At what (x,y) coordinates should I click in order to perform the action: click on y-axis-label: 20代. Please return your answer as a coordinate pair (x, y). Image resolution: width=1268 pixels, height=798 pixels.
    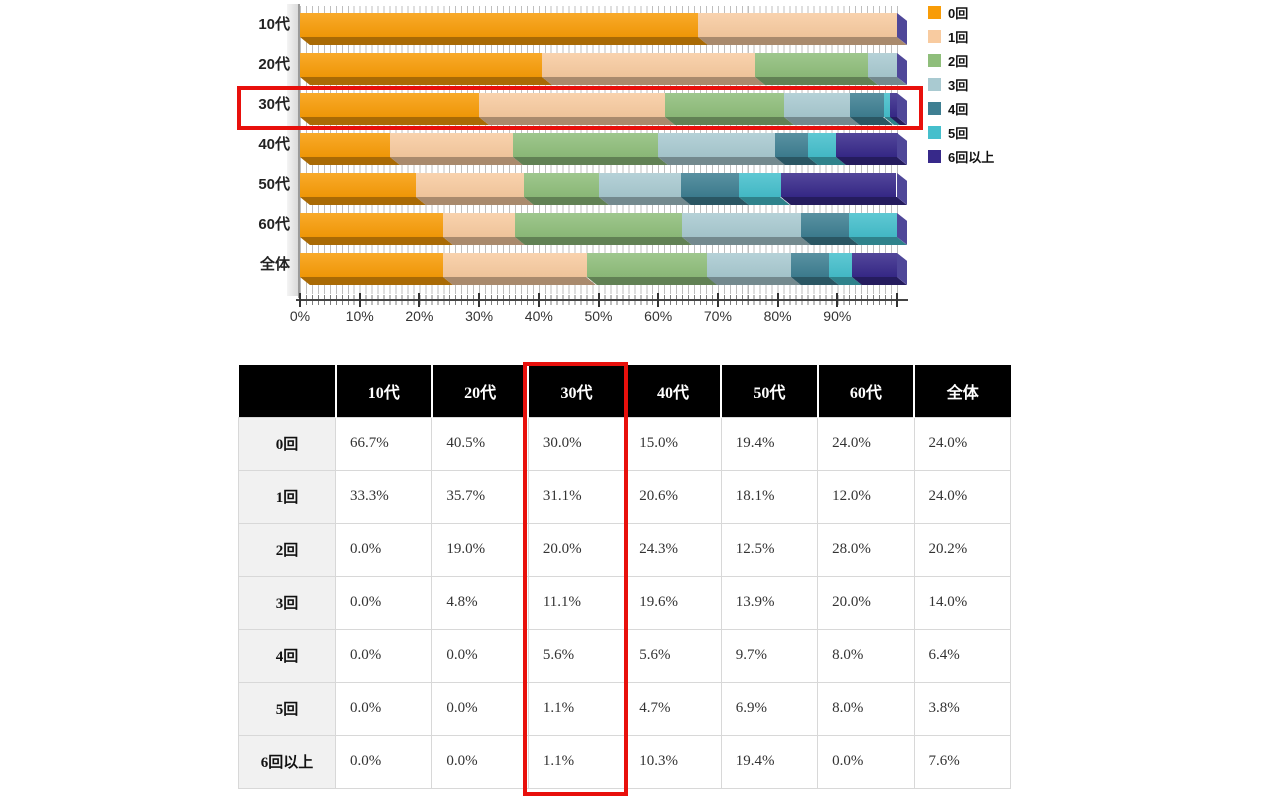
    Looking at the image, I should click on (274, 64).